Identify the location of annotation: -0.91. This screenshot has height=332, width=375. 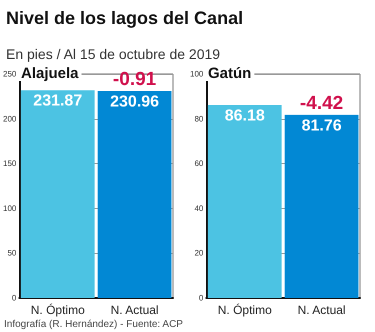
(134, 79).